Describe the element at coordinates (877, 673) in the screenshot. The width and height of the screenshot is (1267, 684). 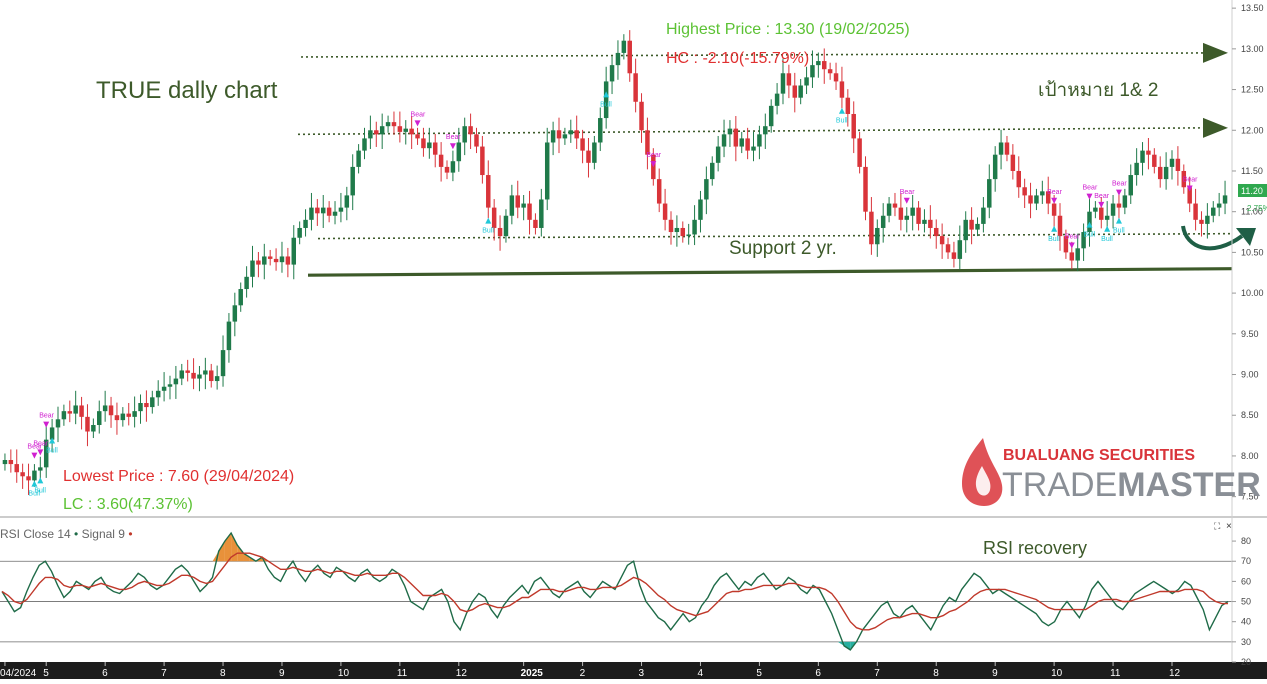
I see `time-tick-label: 7` at that location.